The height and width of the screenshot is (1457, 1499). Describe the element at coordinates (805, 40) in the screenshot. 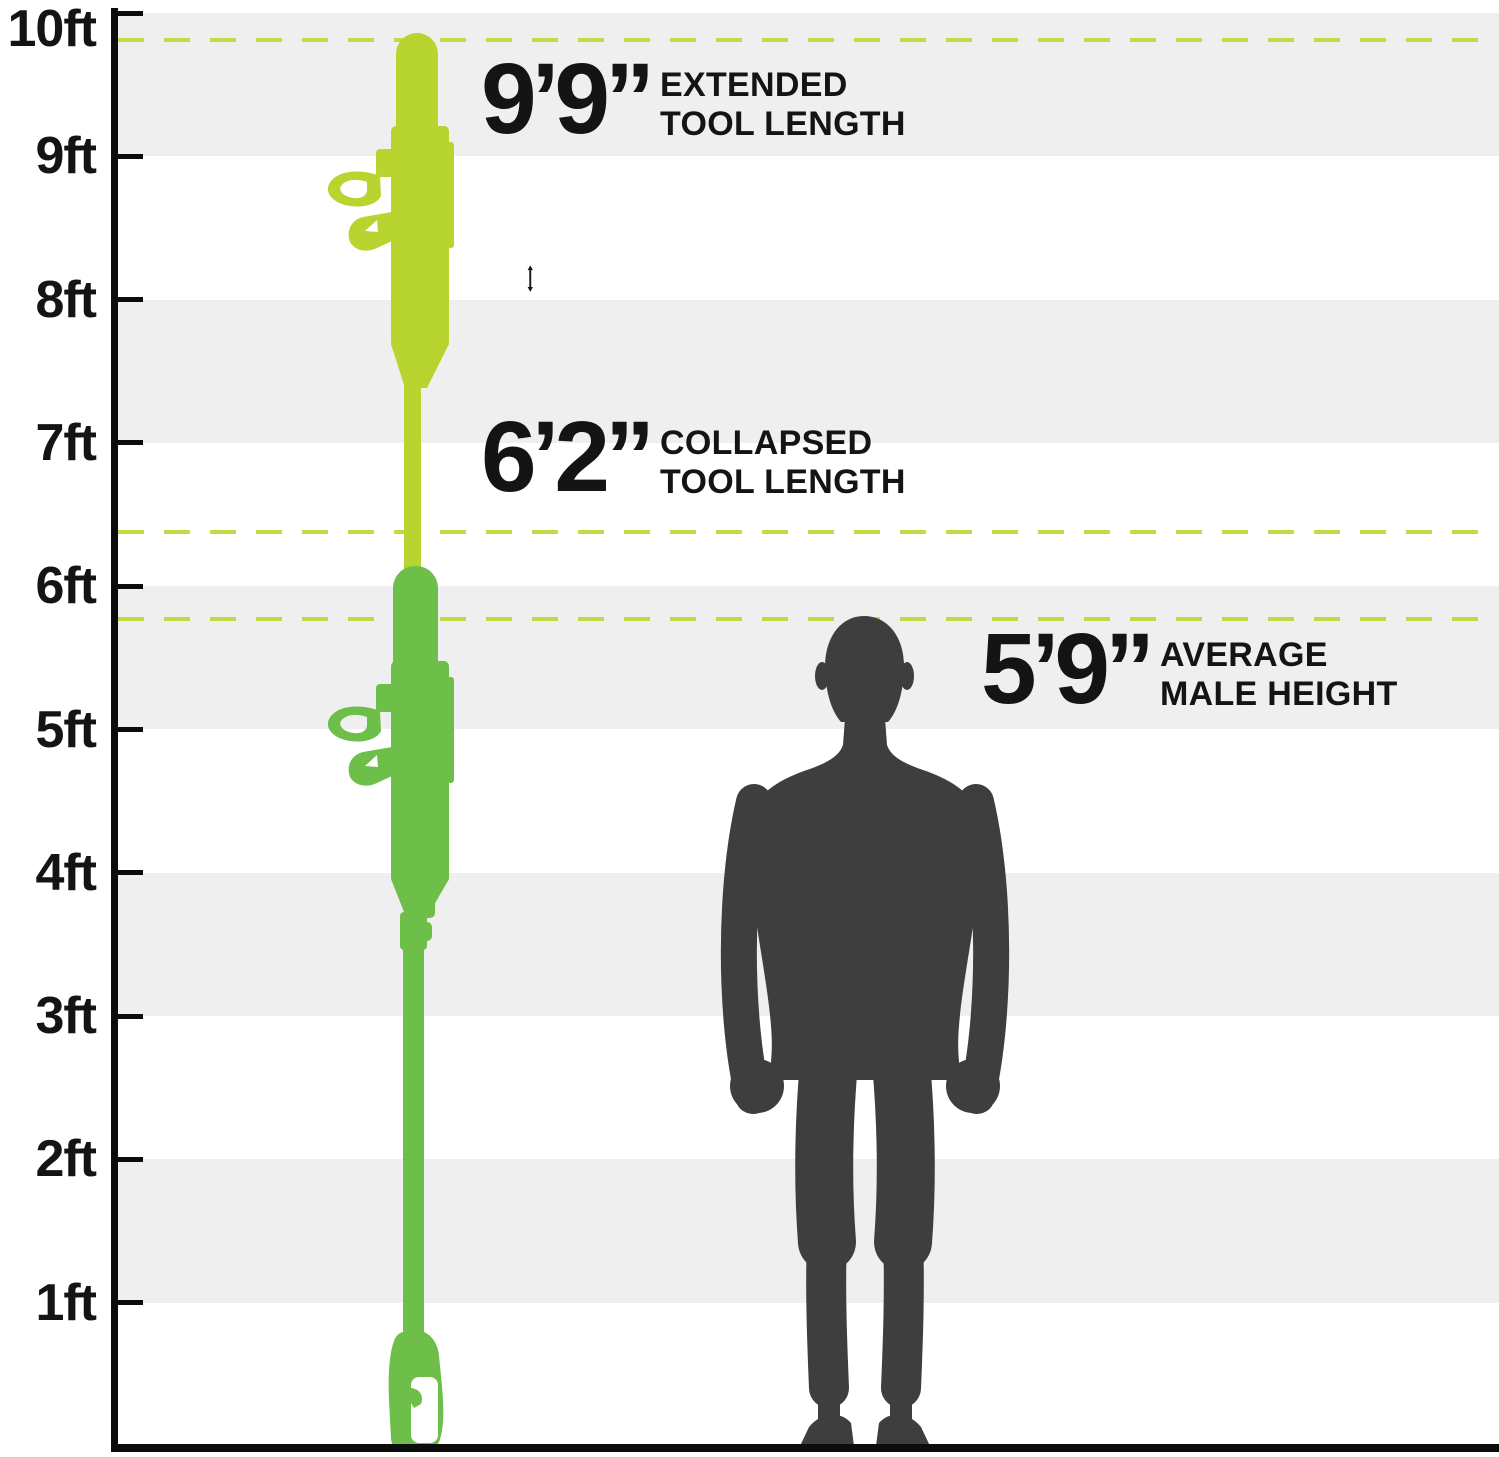

I see `extended-height-dashline` at that location.